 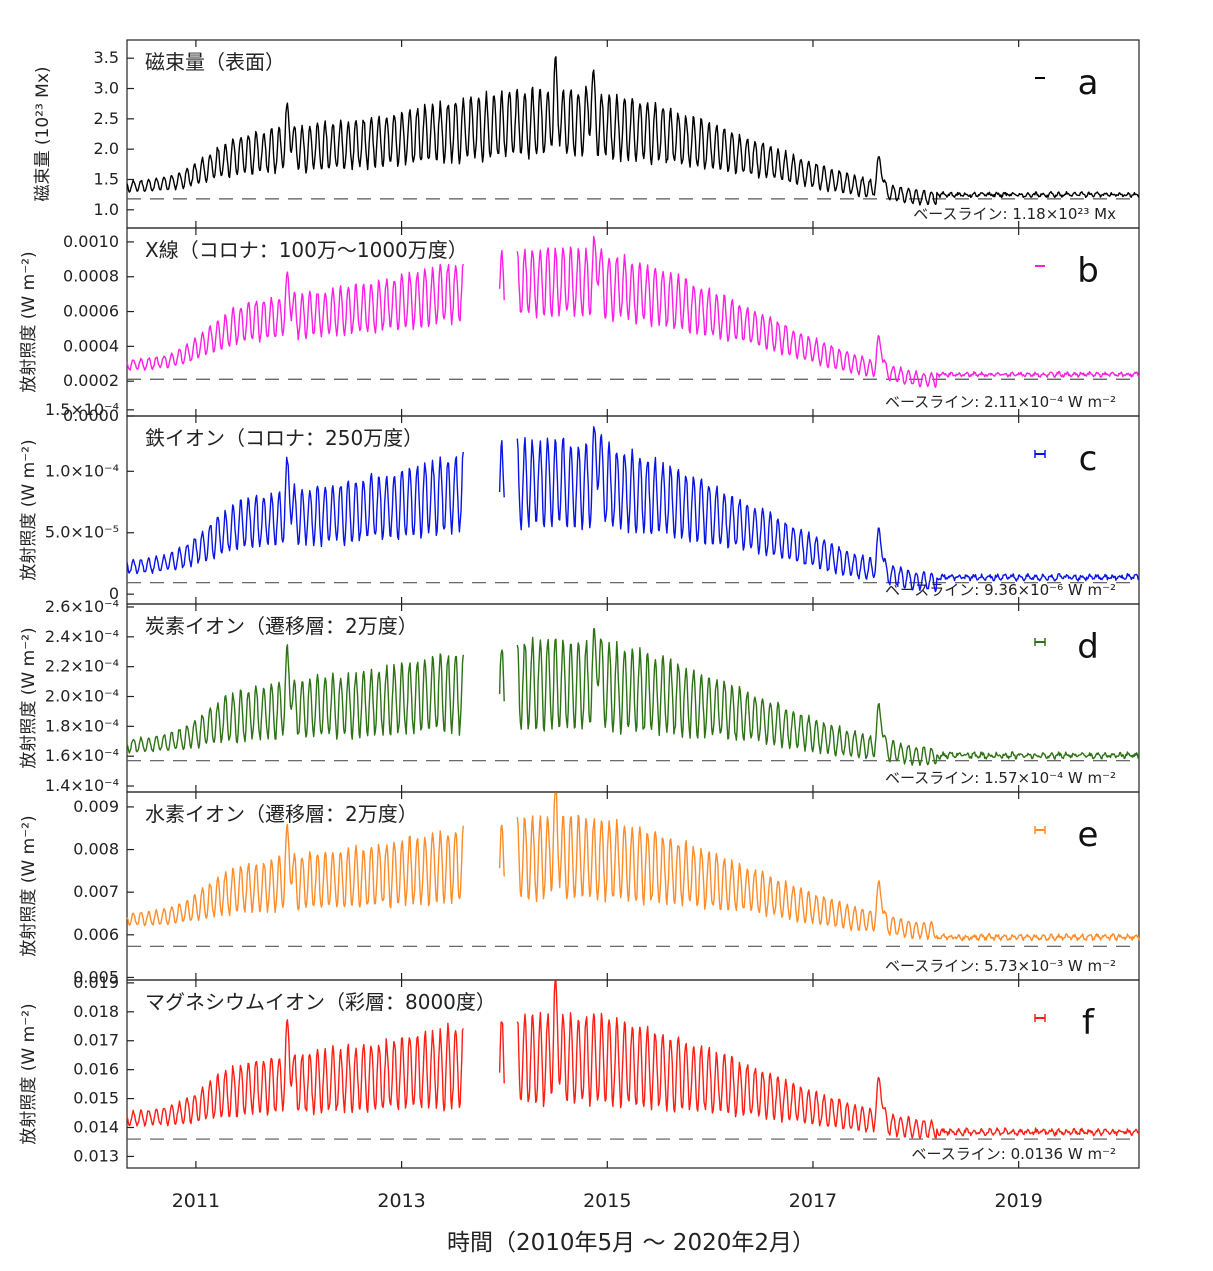 I want to click on y-tick-label: 0.013, so click(x=96, y=1155).